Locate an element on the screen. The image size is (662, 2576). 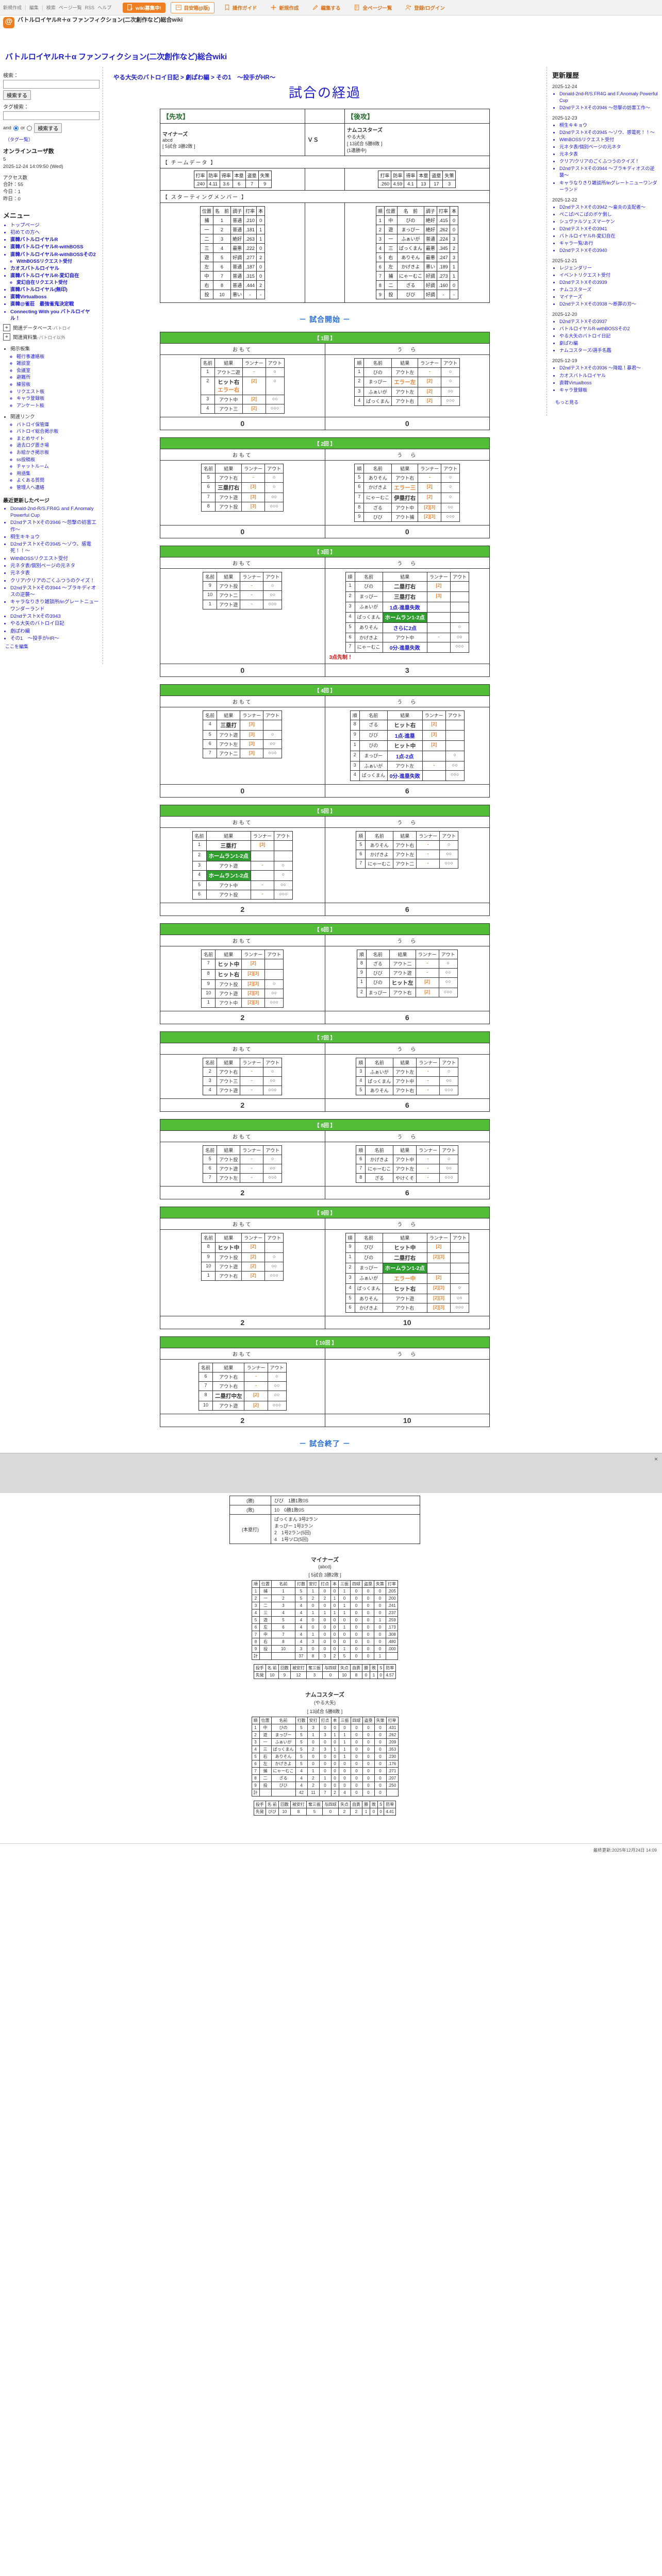
tag-list-link: （タグ一覧） is located at coordinates (19, 139).